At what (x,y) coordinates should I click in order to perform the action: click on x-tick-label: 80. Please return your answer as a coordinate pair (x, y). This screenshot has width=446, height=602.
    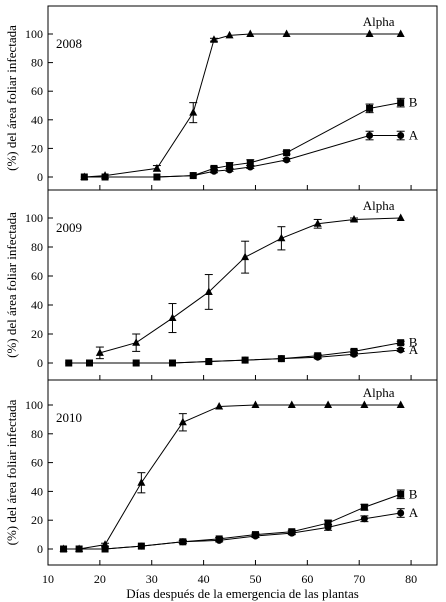
    Looking at the image, I should click on (411, 579).